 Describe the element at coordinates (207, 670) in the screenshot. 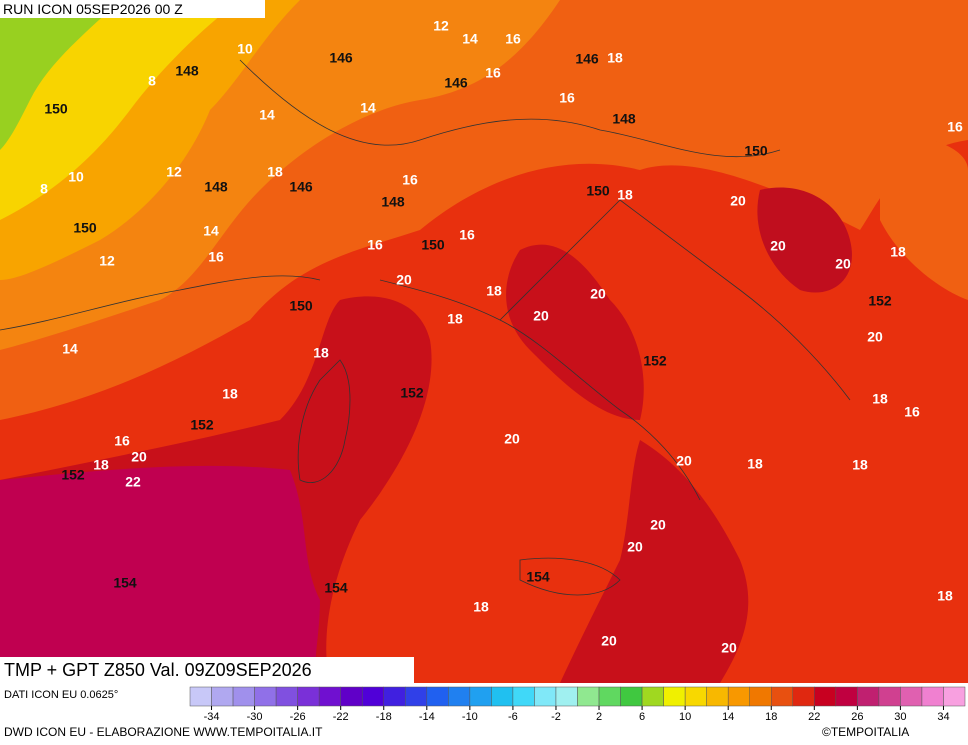

I see `field-label: TMP + GPT Z850 Val. 09Z09SEP2026` at that location.